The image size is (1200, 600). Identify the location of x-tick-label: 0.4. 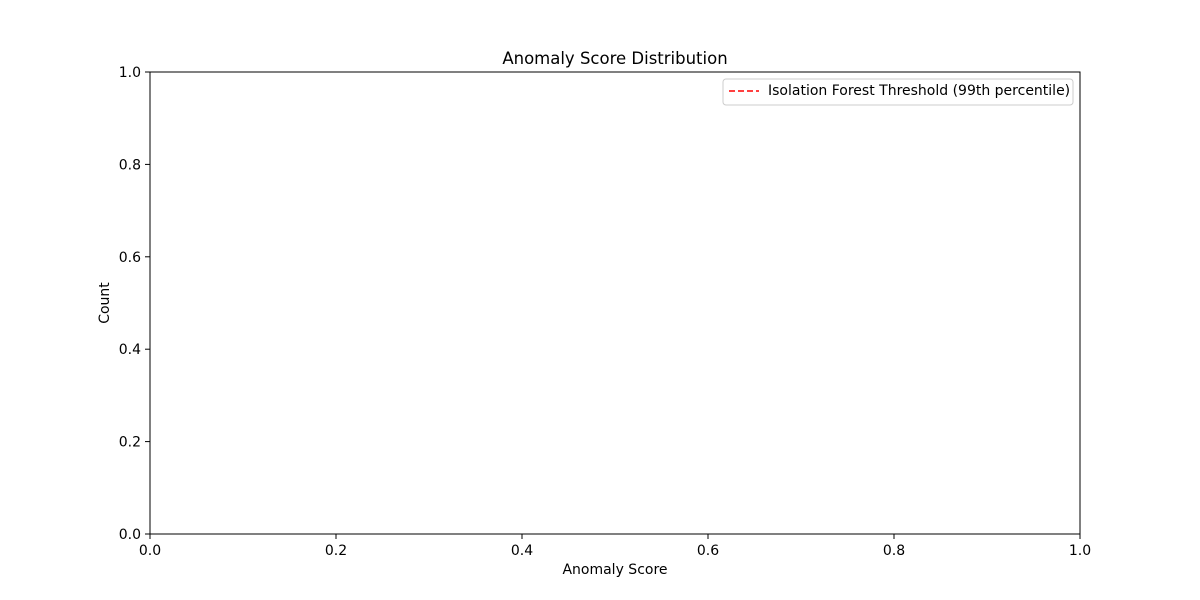
(522, 551).